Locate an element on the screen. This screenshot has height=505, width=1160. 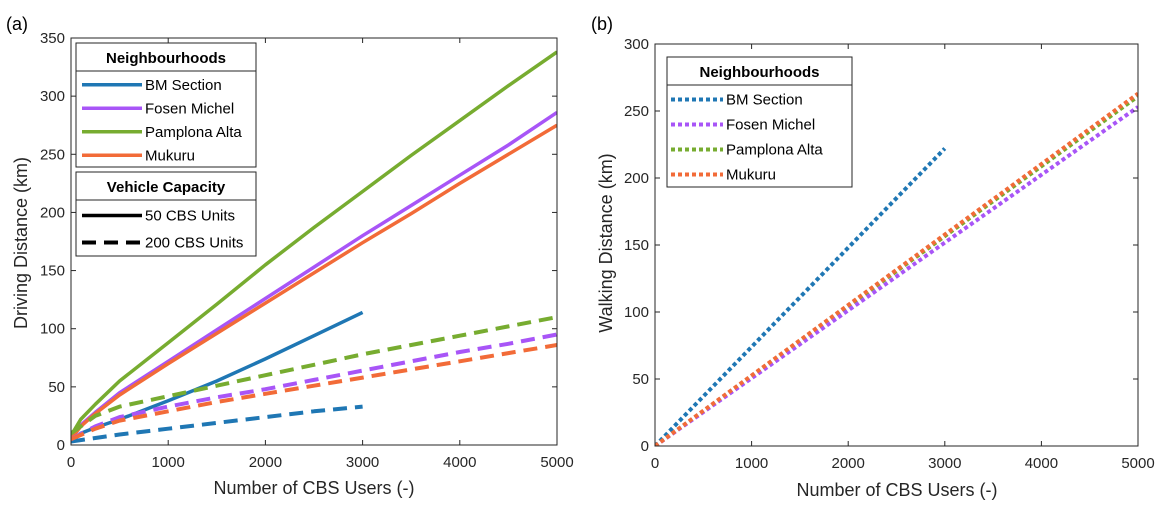
panel-a-ylabel: Driving Distance (km) is located at coordinates (21, 243).